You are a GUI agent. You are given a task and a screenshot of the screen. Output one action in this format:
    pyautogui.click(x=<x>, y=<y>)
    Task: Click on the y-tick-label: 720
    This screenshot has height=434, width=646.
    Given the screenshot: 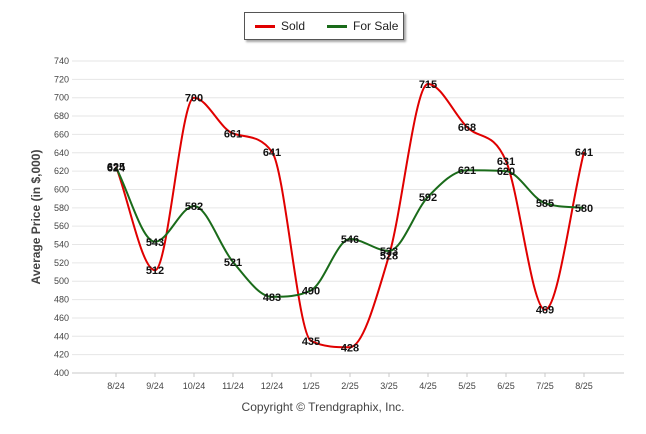 What is the action you would take?
    pyautogui.click(x=61, y=79)
    